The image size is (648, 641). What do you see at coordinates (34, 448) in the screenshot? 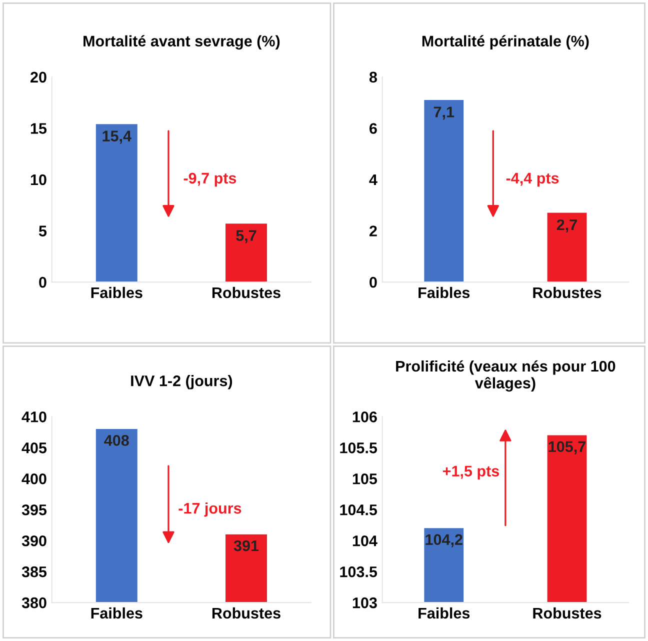
I see `y-tick-label: 405` at bounding box center [34, 448].